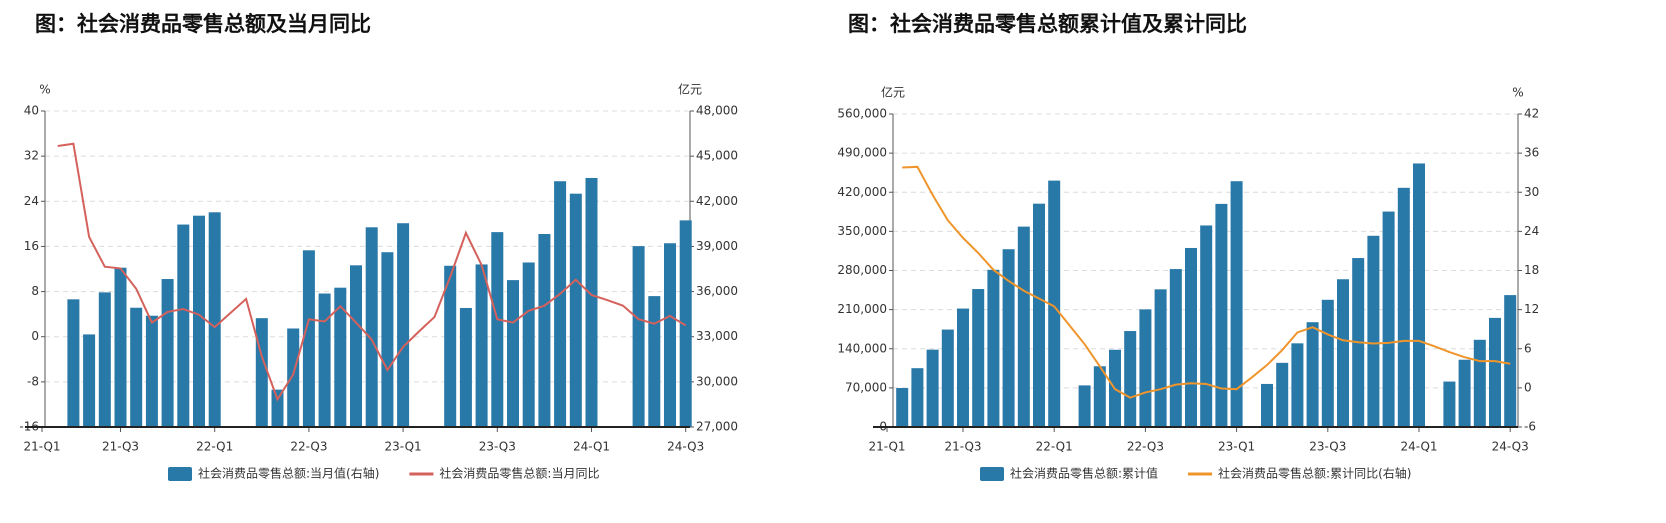 The width and height of the screenshot is (1666, 523). What do you see at coordinates (862, 192) in the screenshot?
I see `y-tick-label: 420,000` at bounding box center [862, 192].